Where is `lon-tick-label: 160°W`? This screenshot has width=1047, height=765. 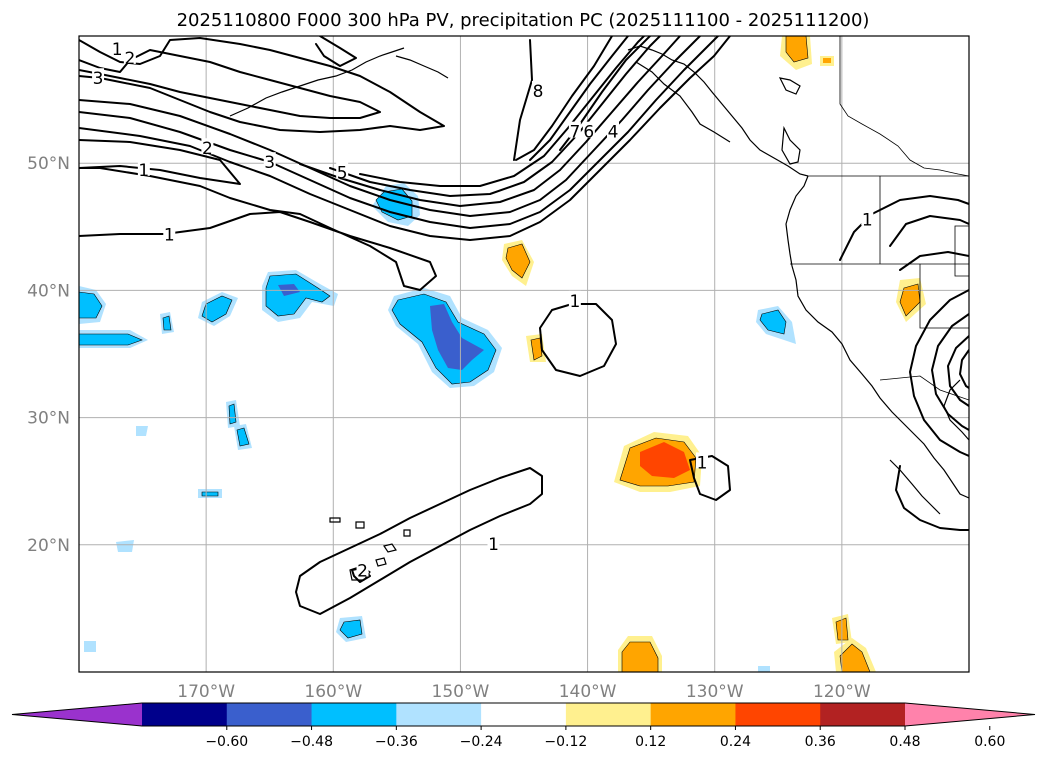 lon-tick-label: 160°W is located at coordinates (333, 692).